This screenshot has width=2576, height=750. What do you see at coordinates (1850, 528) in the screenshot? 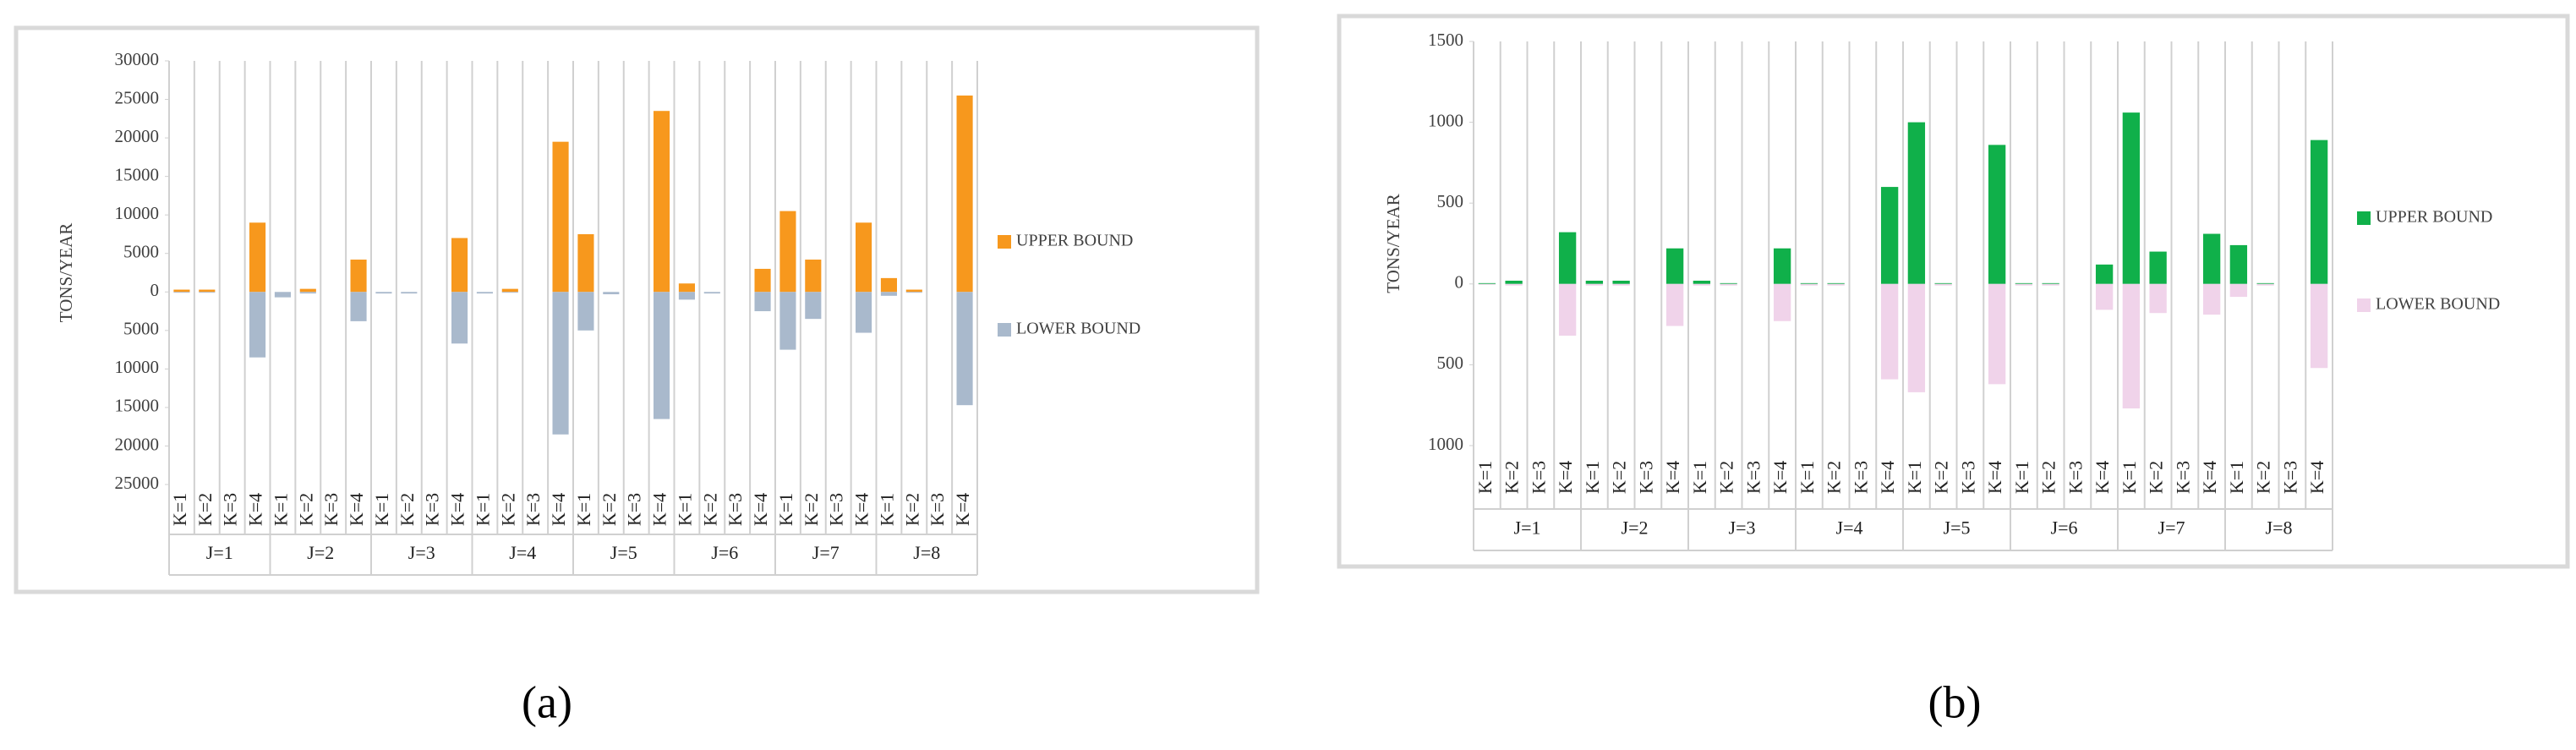
I see `group-label: J=4` at bounding box center [1850, 528].